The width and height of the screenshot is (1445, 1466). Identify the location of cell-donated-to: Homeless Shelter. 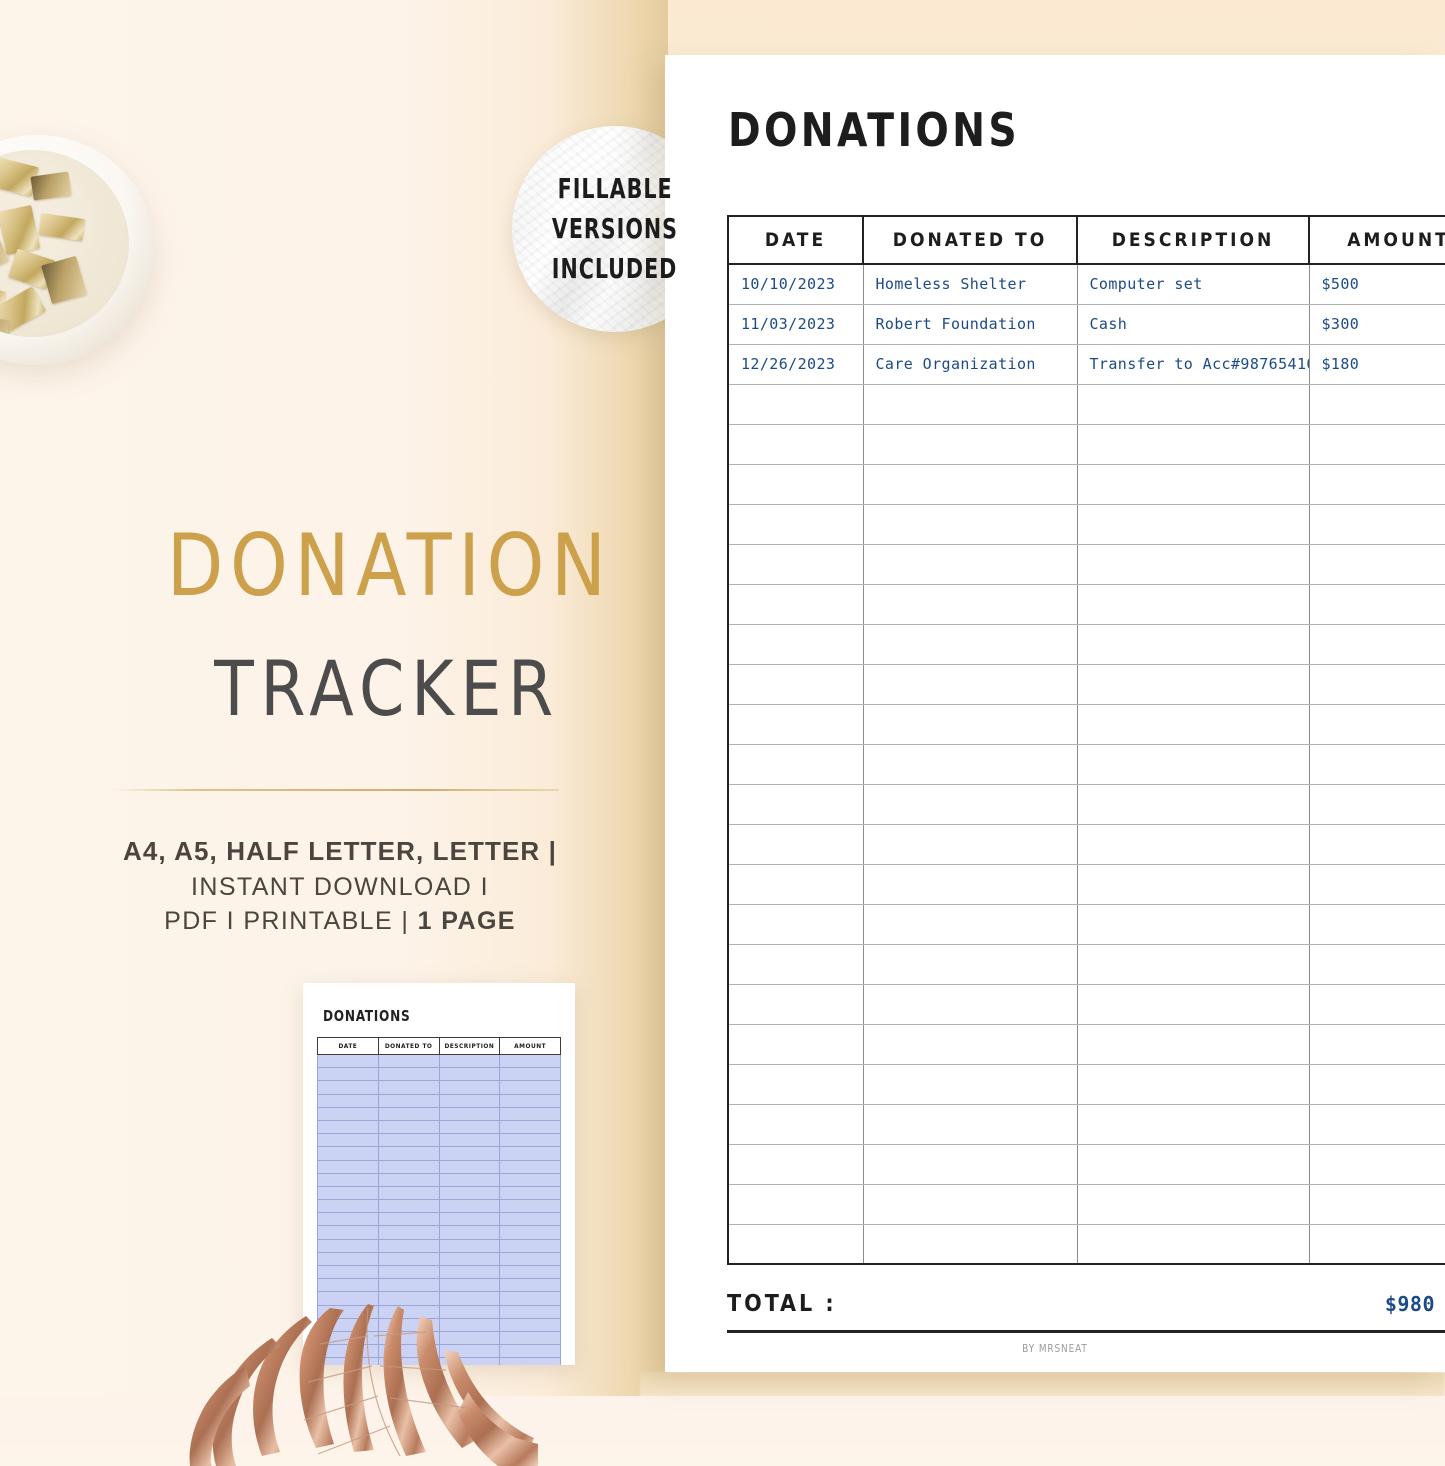
(970, 284).